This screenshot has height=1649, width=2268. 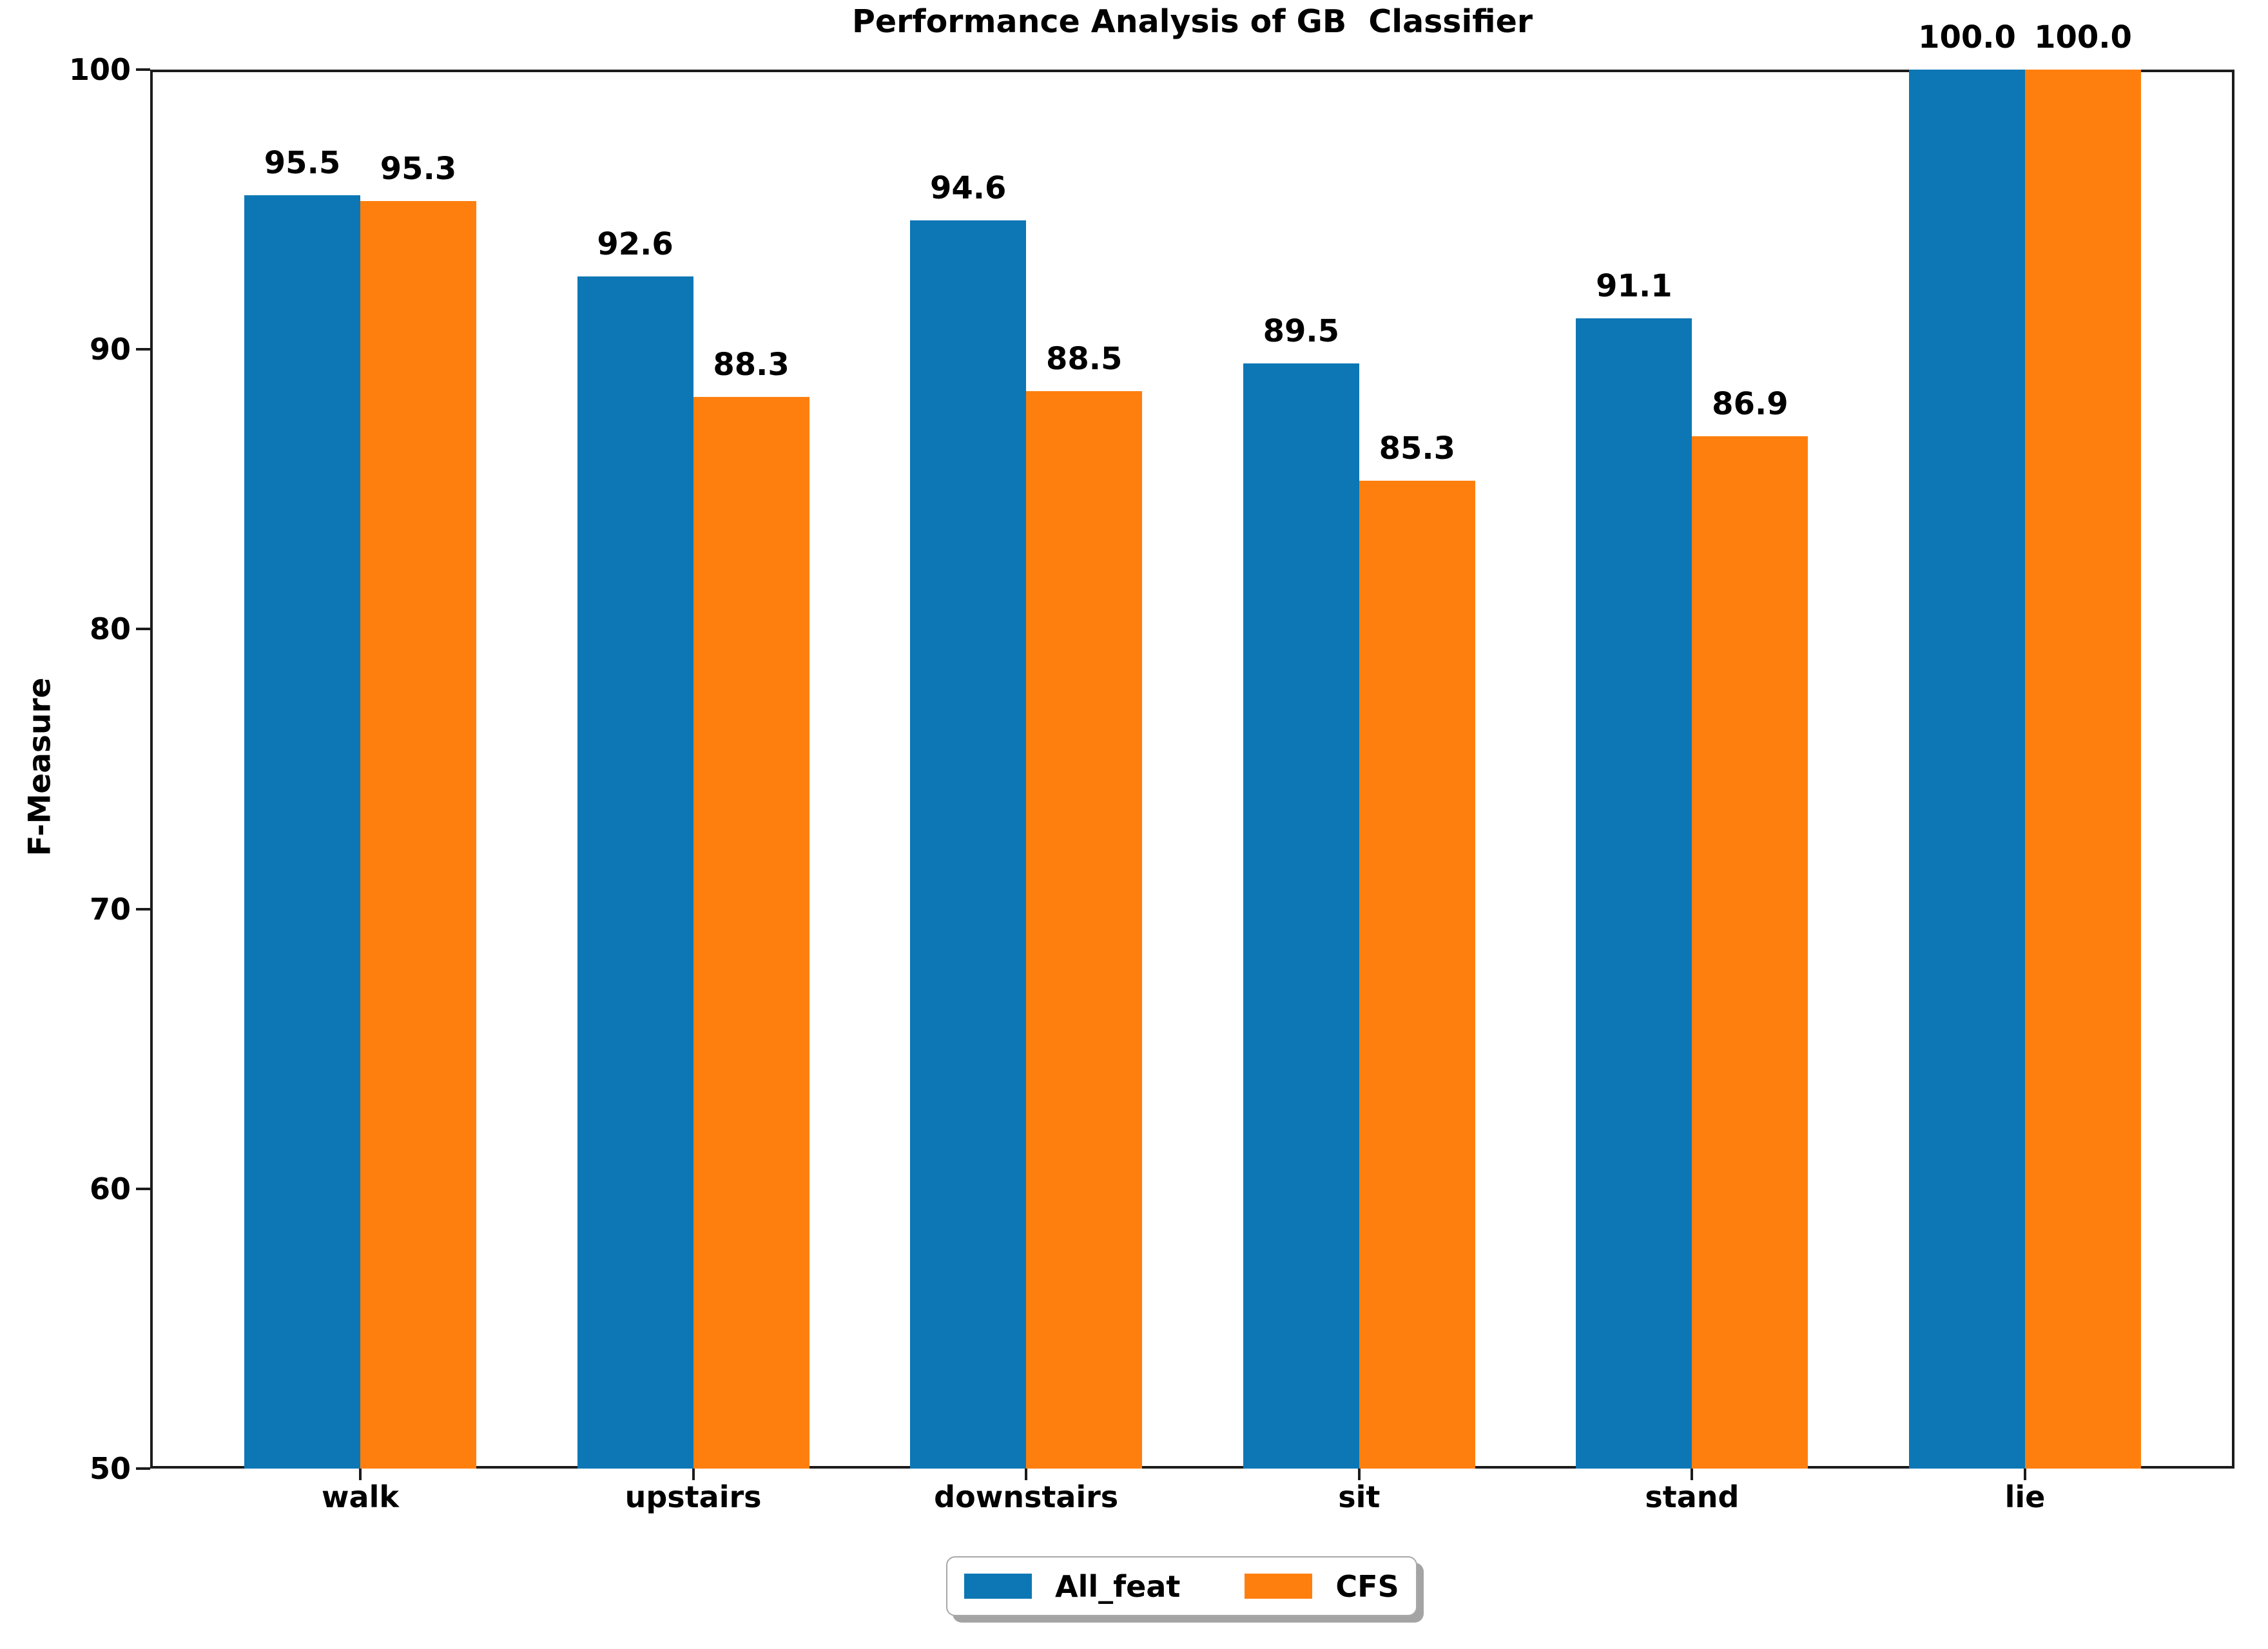 What do you see at coordinates (968, 844) in the screenshot?
I see `bar-All_feat-downstairs` at bounding box center [968, 844].